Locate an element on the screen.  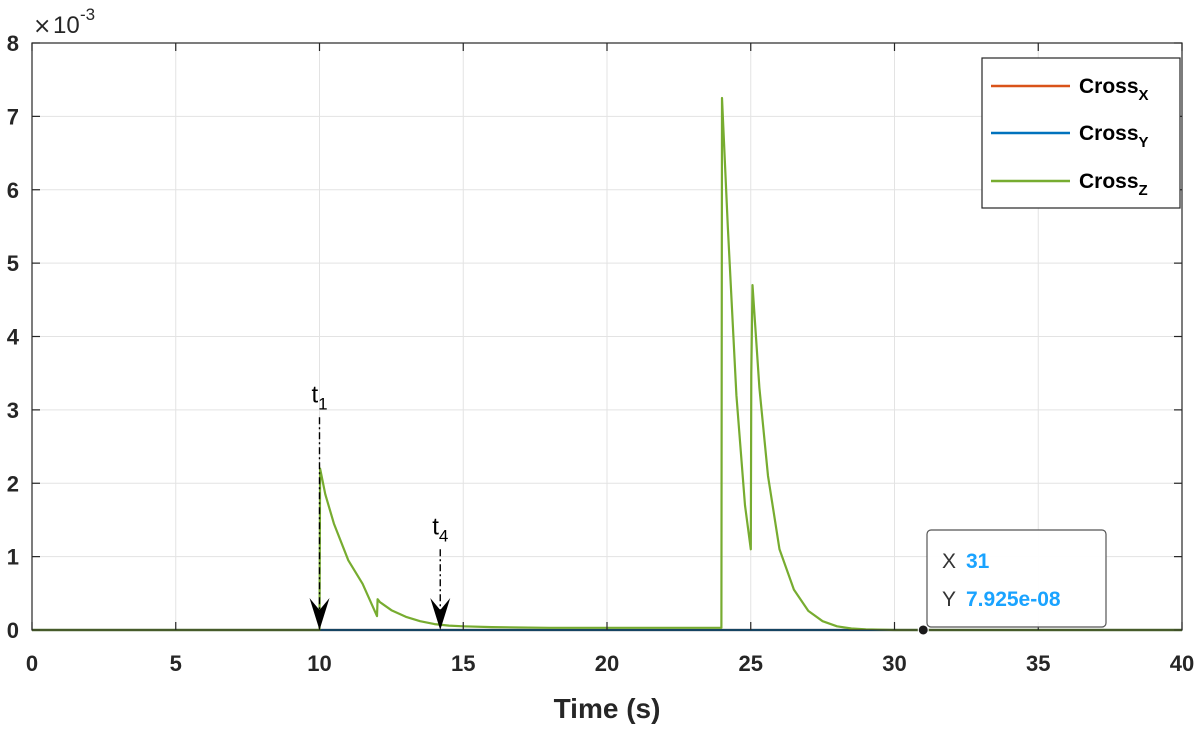
datatip-x-value: 31 is located at coordinates (978, 561).